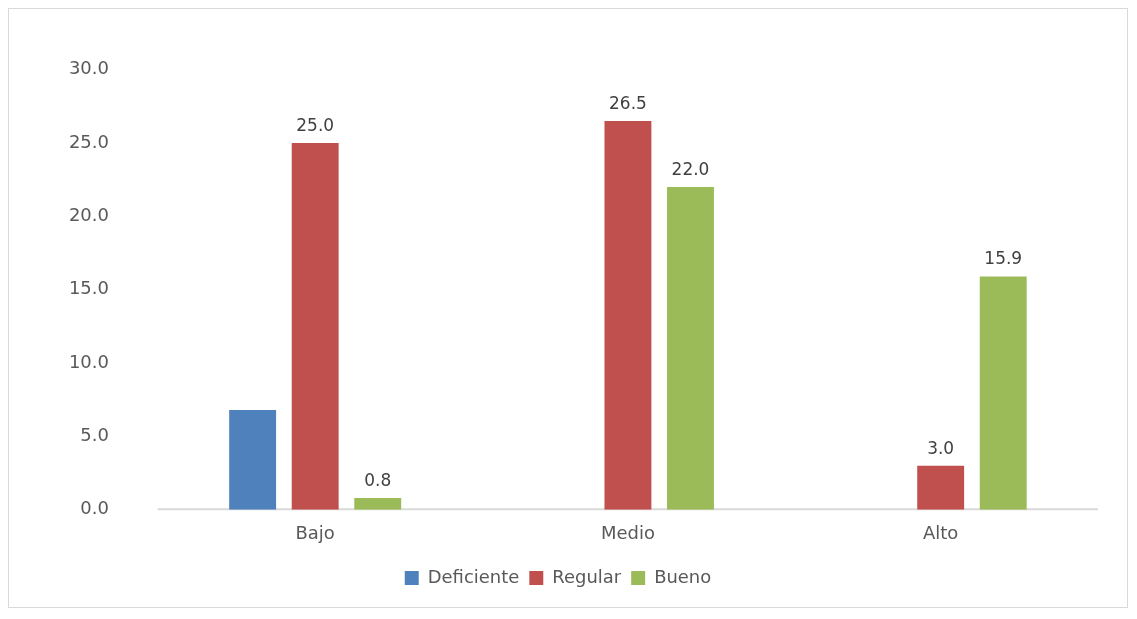  Describe the element at coordinates (315, 124) in the screenshot. I see `data-label: 25.0` at that location.